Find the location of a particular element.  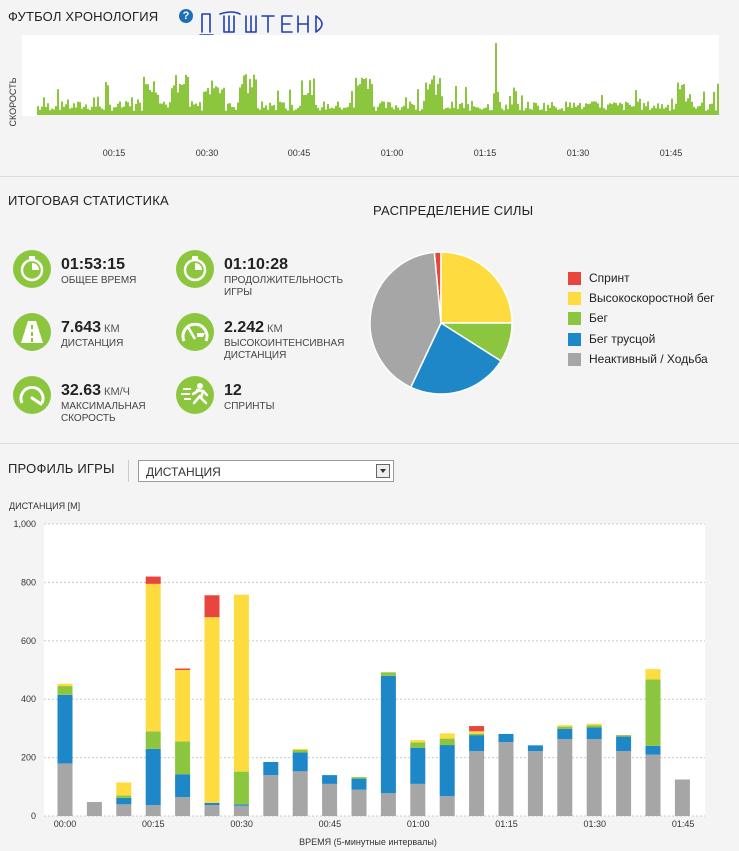

timeline-x-tick: 01:00 is located at coordinates (392, 153).